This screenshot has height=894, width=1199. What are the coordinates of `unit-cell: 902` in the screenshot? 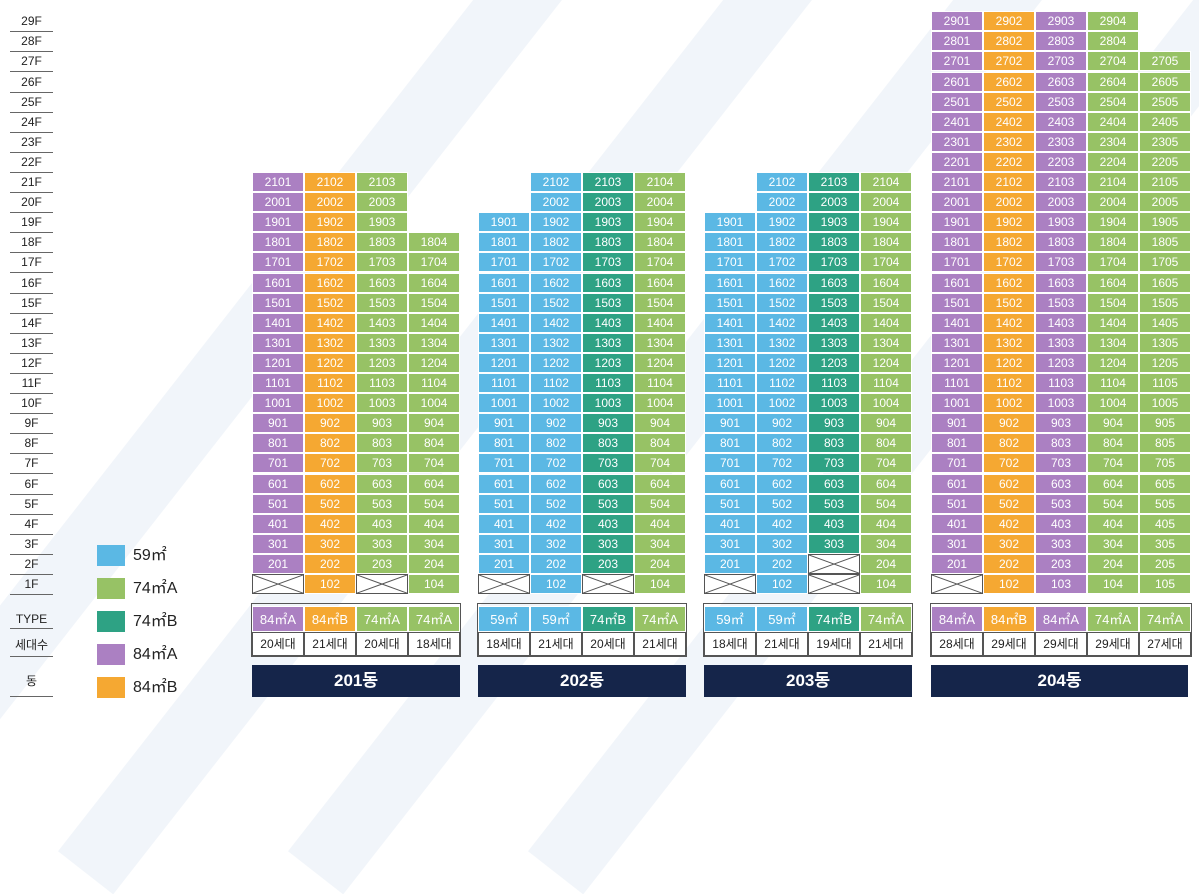 It's located at (330, 423).